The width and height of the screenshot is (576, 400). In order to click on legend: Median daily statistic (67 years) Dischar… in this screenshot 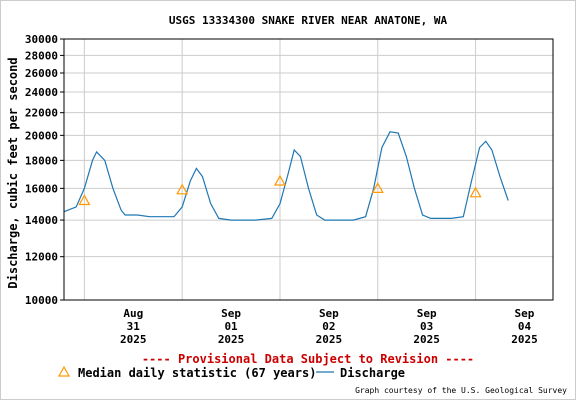, I will do `click(231, 372)`.